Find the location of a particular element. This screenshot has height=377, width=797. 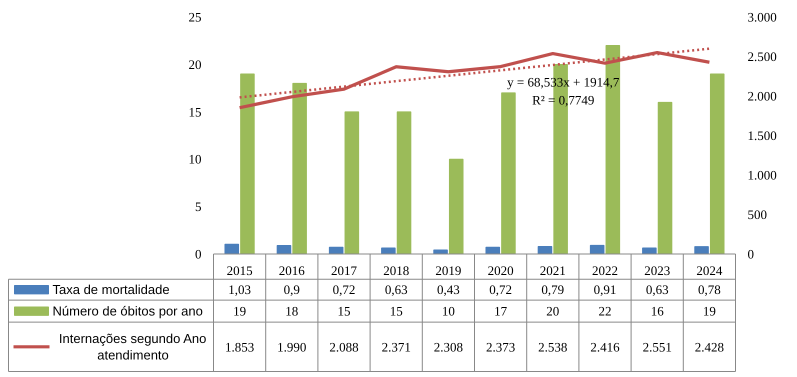

data-label: 2.371 is located at coordinates (396, 346).